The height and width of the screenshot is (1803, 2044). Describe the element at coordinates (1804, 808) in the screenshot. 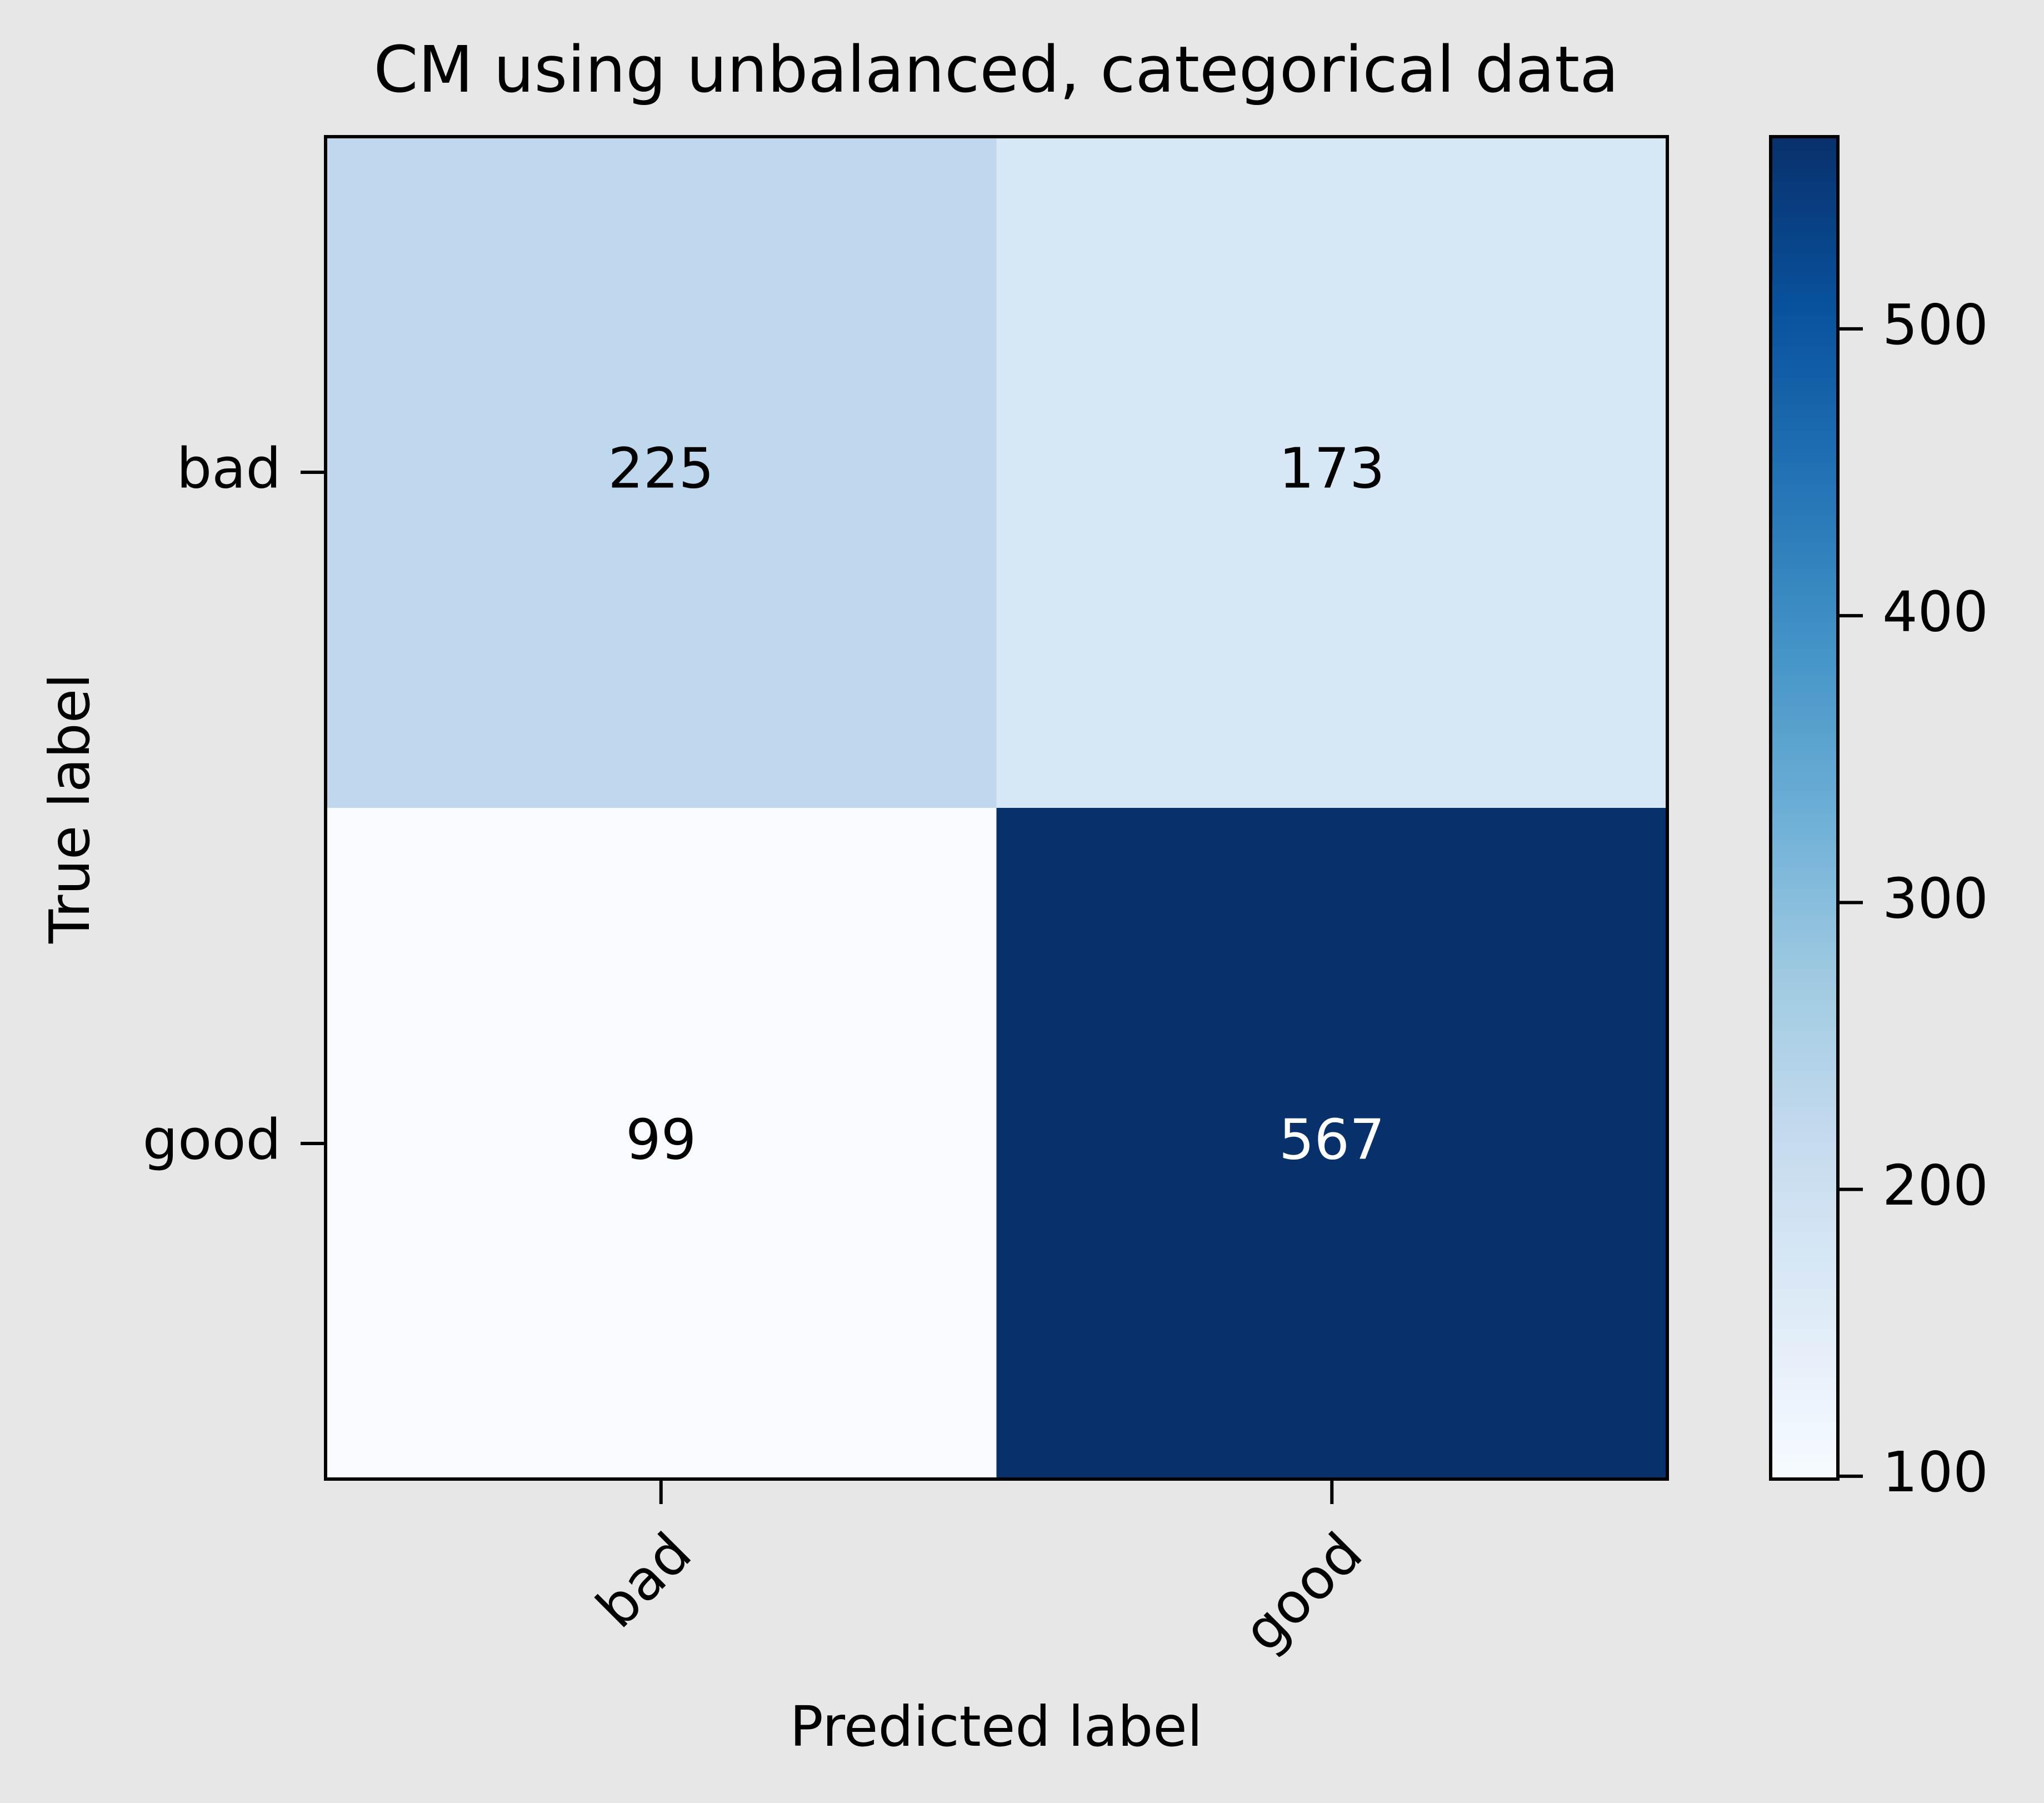

I see `colorbar` at that location.